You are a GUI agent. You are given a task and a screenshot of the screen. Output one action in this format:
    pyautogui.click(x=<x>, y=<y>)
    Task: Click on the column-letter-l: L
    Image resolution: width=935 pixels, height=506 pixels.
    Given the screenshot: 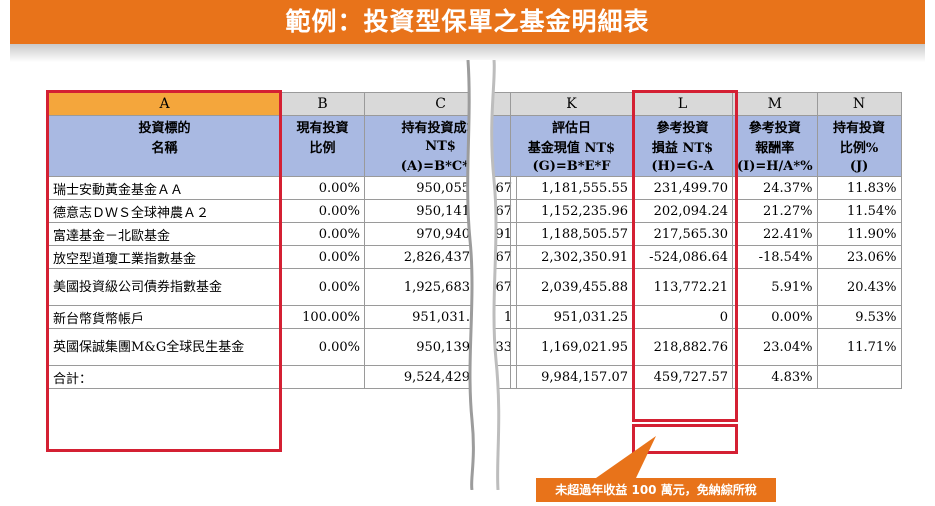 What is the action you would take?
    pyautogui.click(x=682, y=104)
    